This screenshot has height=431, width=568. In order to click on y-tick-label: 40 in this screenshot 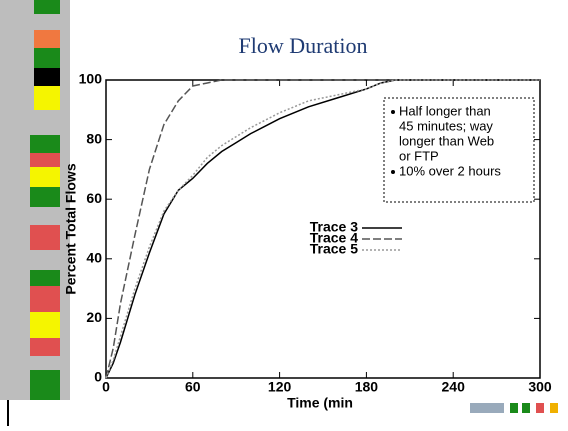, I will do `click(94, 258)`.